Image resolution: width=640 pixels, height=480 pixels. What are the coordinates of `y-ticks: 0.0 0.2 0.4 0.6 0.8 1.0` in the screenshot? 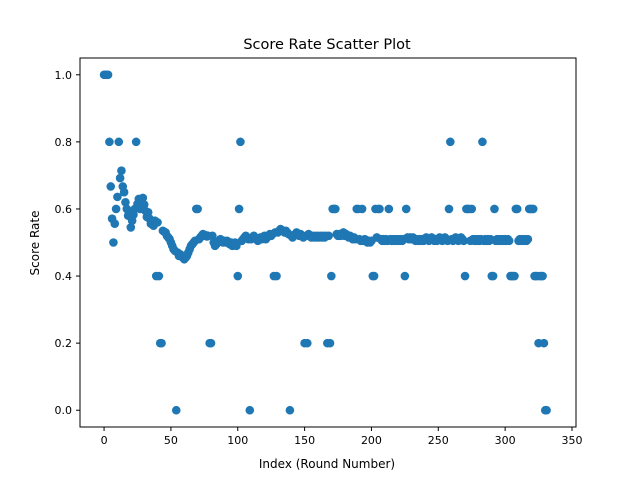 It's located at (67, 243).